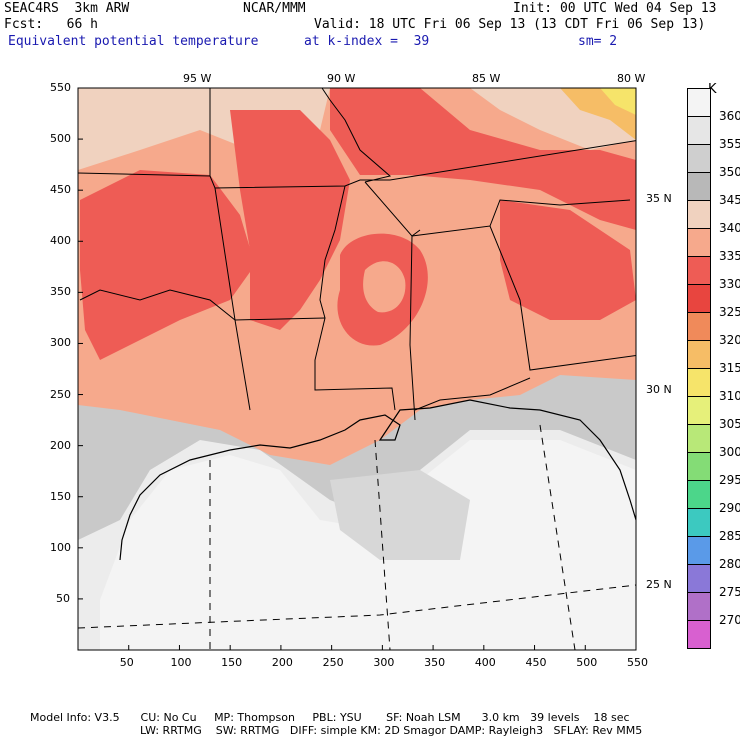  I want to click on x-tick-label: 250, so click(333, 662).